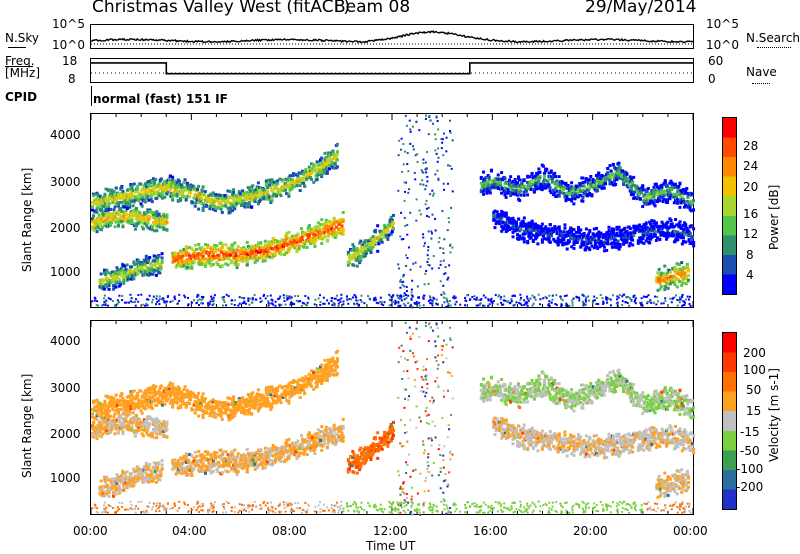  I want to click on noise-panel, so click(392, 36).